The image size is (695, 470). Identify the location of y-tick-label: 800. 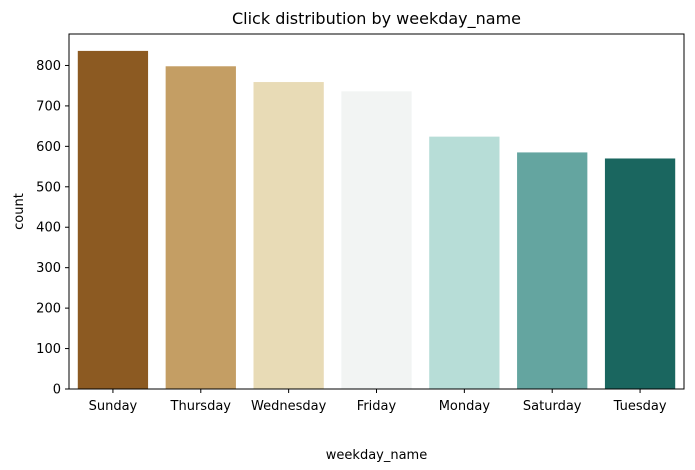
(48, 66).